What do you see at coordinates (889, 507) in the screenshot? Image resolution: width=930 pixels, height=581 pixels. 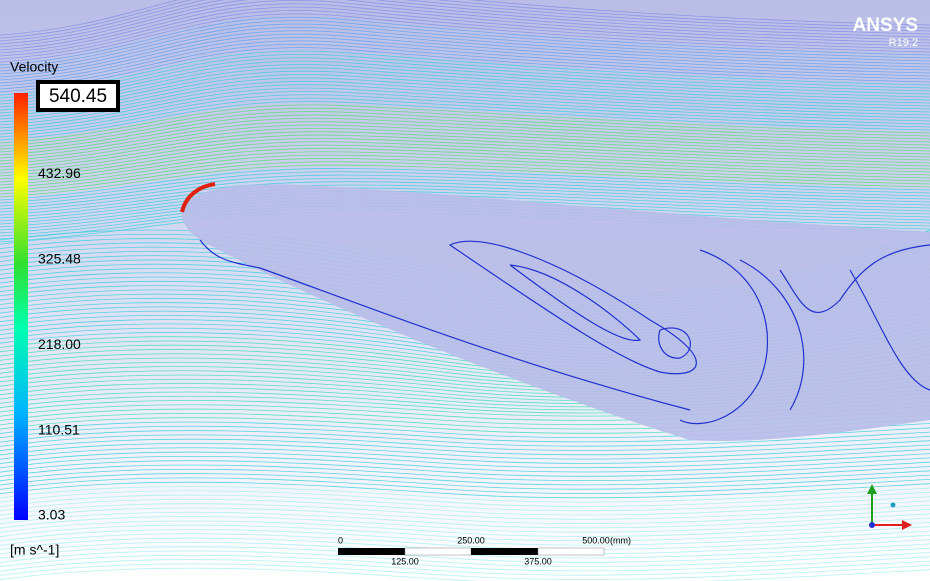 I see `axis-triad` at bounding box center [889, 507].